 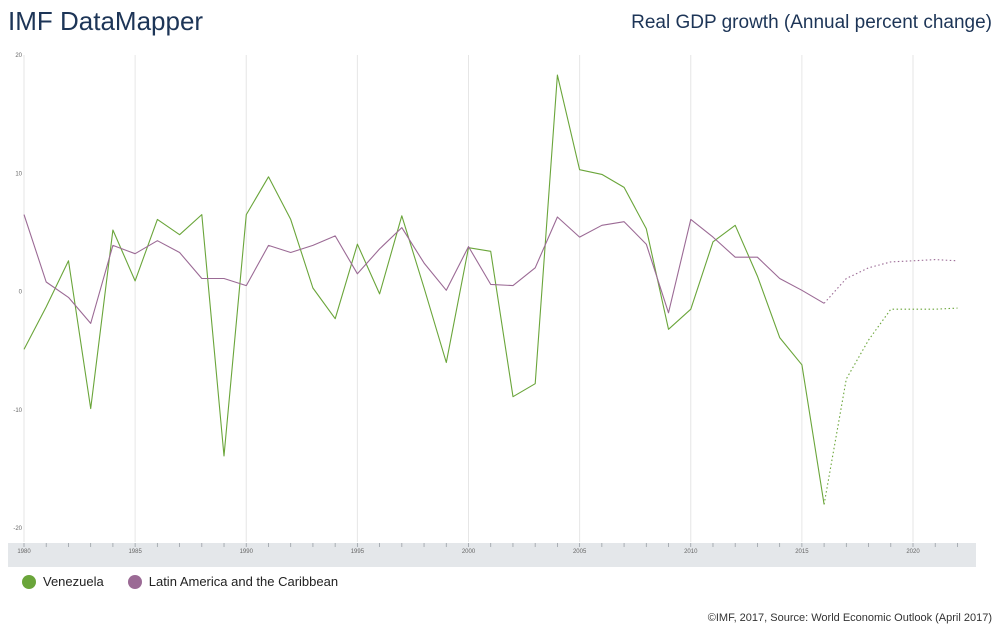 I want to click on x-axis: 1980 1985 1990 1995 2000 2005 2010 2015 2020, so click(x=492, y=555).